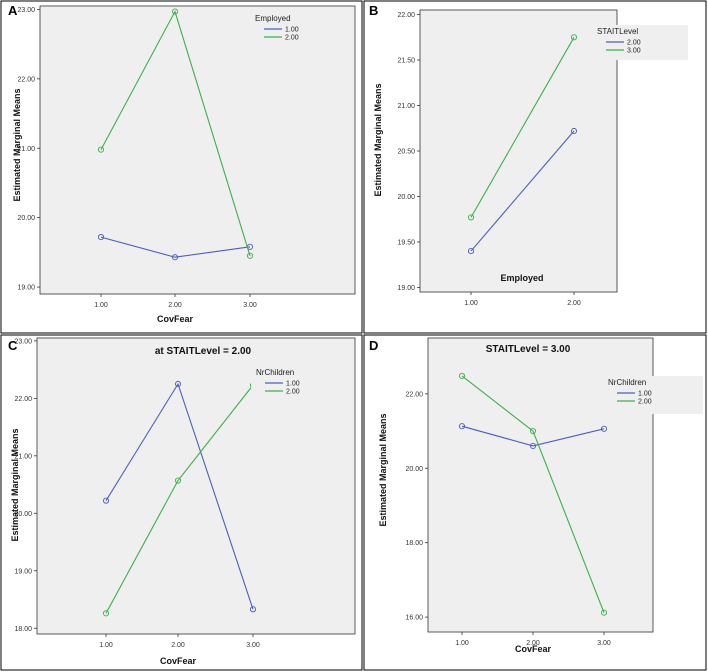 The width and height of the screenshot is (708, 672). Describe the element at coordinates (106, 645) in the screenshot. I see `panel-c-xtick-label: 1.00` at that location.